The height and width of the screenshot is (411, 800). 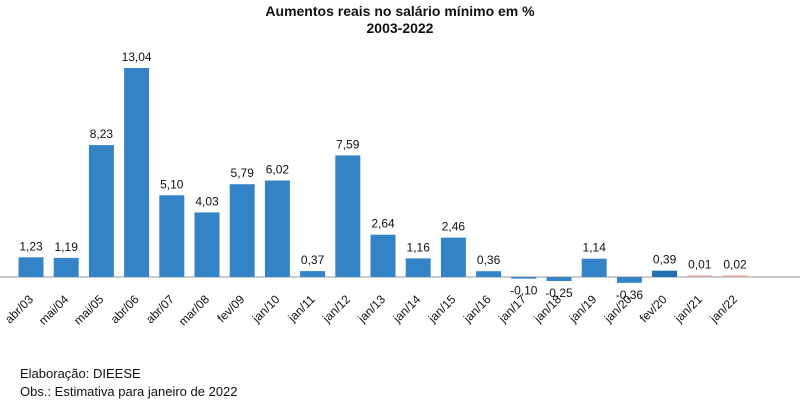 What do you see at coordinates (301, 308) in the screenshot?
I see `x-tick-label: jan/11` at bounding box center [301, 308].